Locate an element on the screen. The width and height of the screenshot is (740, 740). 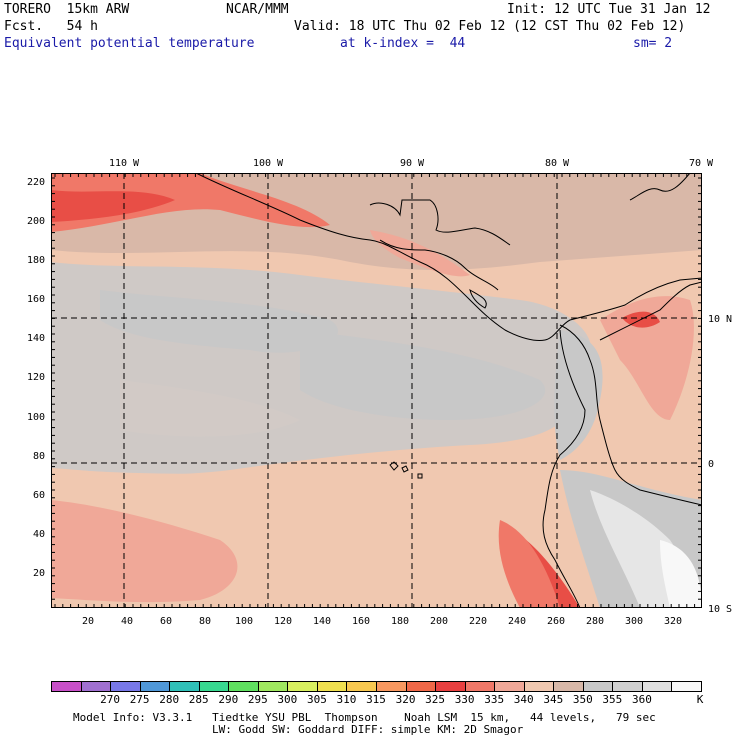
colorbar-label: 285 is located at coordinates (198, 699).